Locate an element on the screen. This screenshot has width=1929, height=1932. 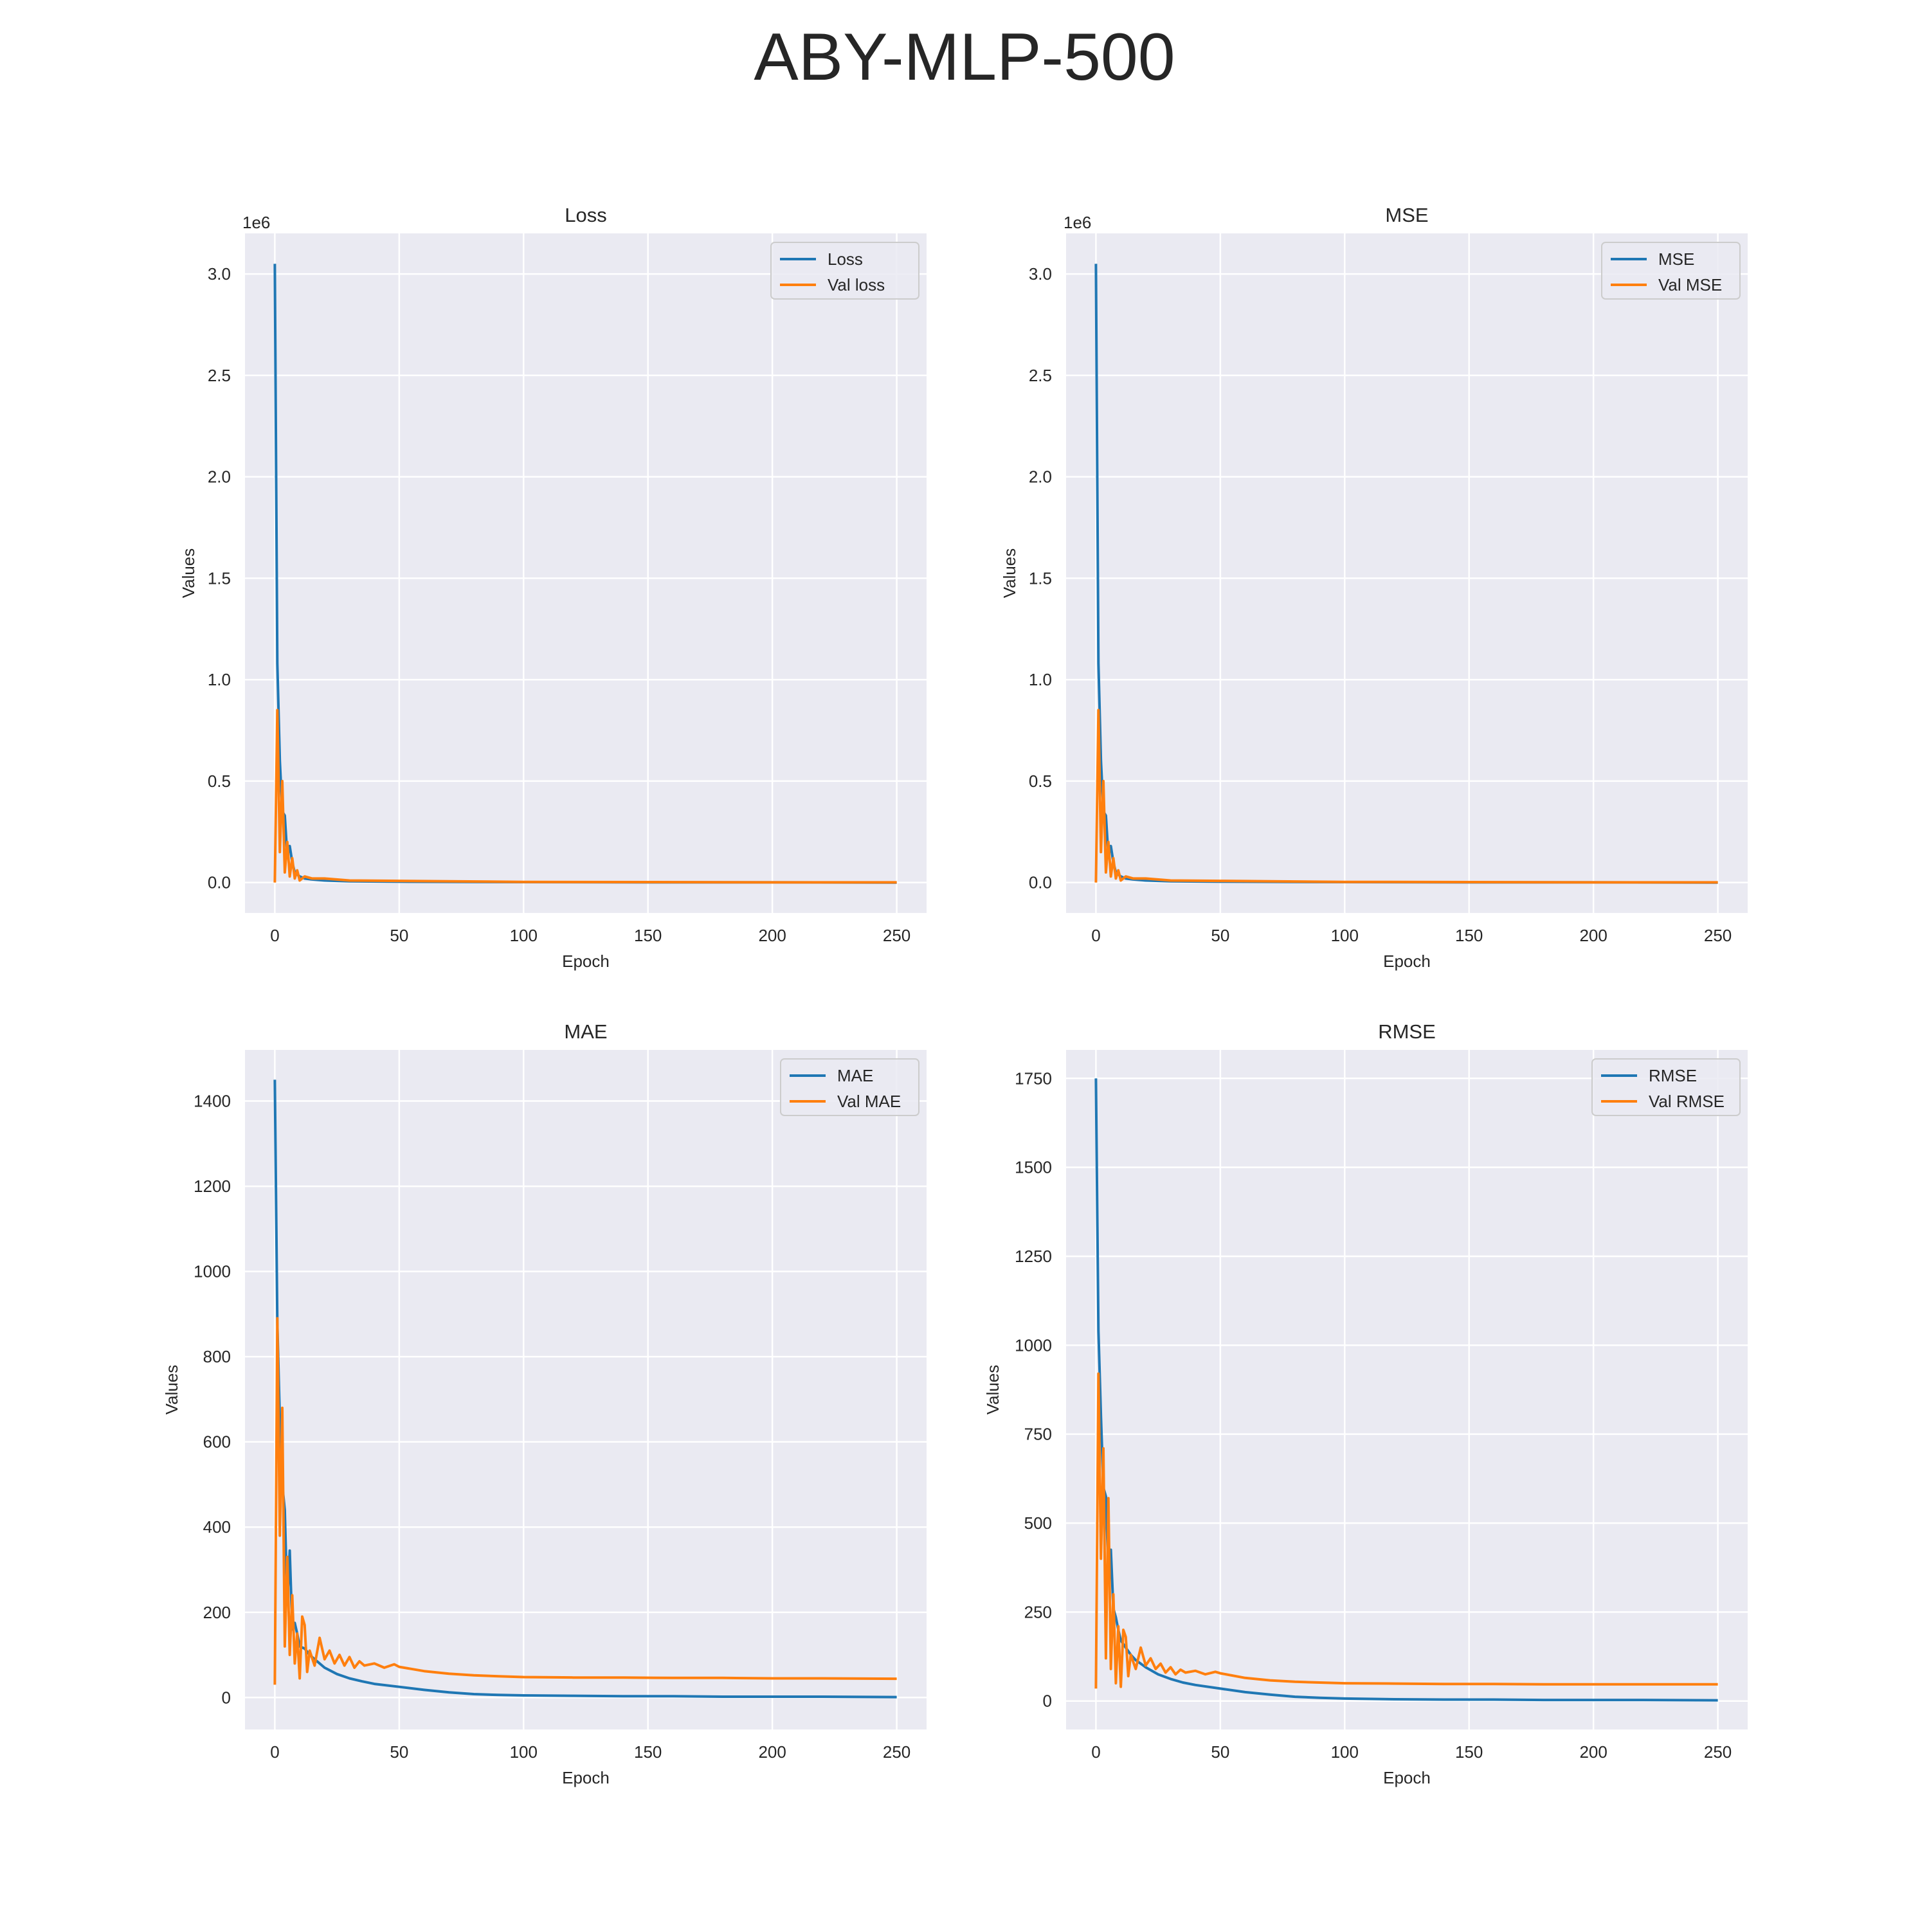
chart-title: MAE is located at coordinates (585, 1031).